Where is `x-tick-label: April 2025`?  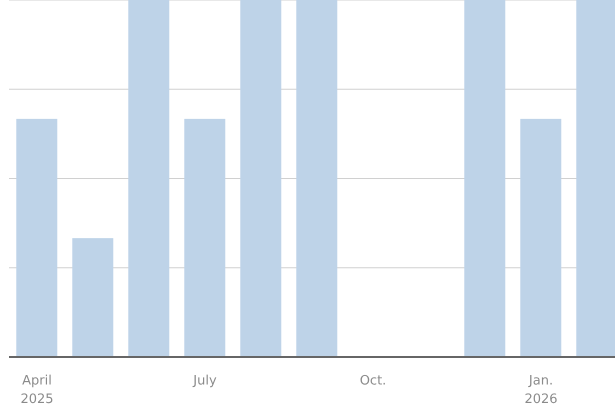 x-tick-label: April 2025 is located at coordinates (37, 390).